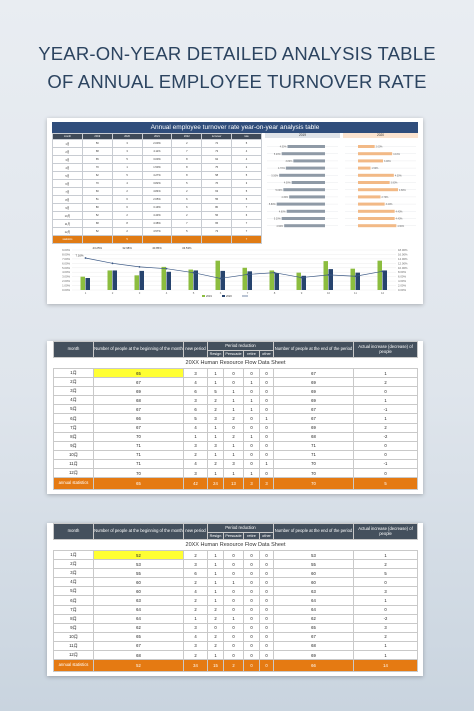  I want to click on summary-total-cell: 7, so click(246, 239).